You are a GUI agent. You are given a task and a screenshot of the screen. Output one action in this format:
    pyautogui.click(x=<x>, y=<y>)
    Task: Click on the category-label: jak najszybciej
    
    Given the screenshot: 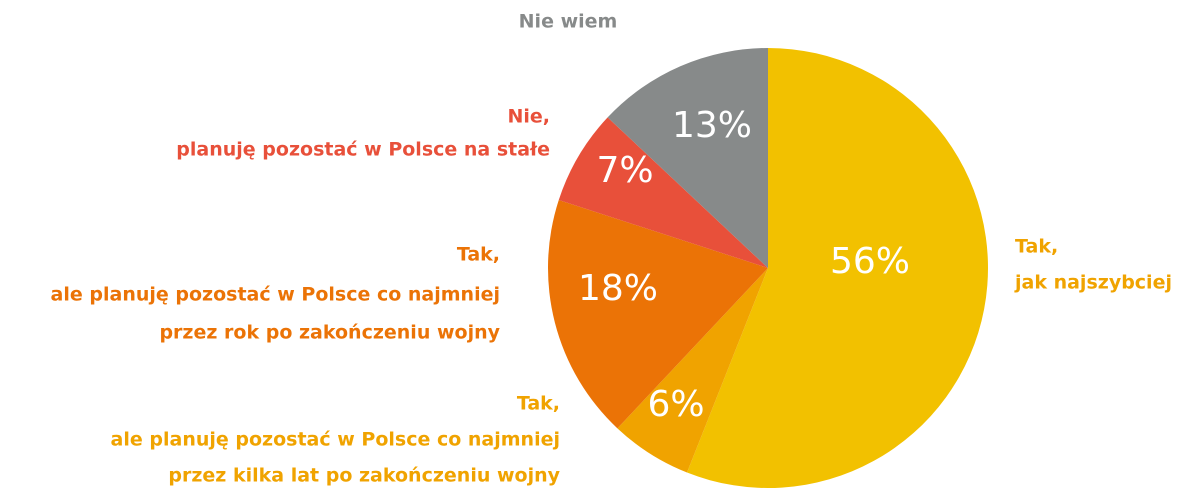 What is the action you would take?
    pyautogui.click(x=1093, y=283)
    